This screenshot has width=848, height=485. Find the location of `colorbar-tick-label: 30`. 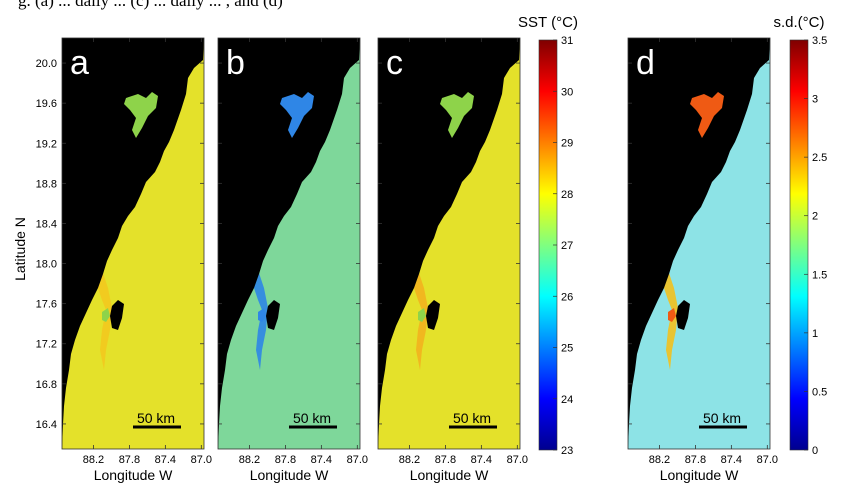

colorbar-tick-label: 30 is located at coordinates (567, 92).